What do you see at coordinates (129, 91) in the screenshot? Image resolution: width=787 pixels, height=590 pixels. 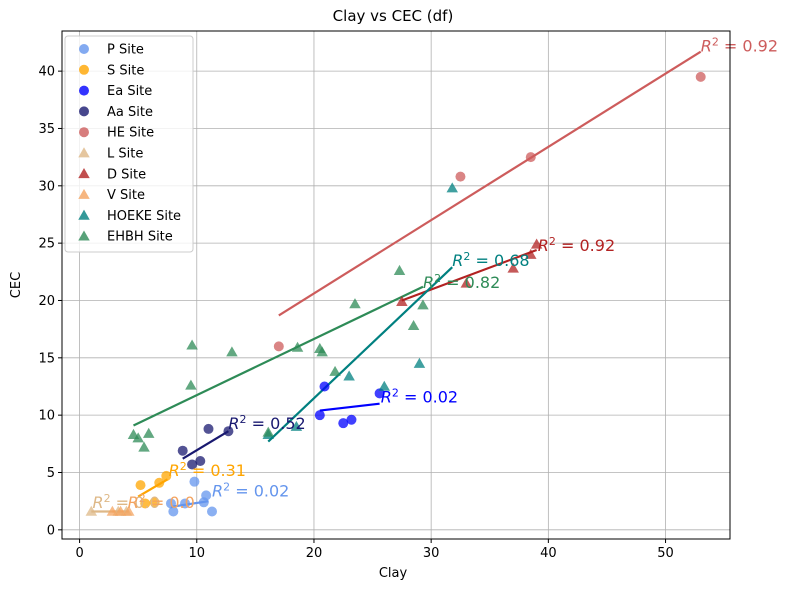 I see `legend-label: Ea Site` at bounding box center [129, 91].